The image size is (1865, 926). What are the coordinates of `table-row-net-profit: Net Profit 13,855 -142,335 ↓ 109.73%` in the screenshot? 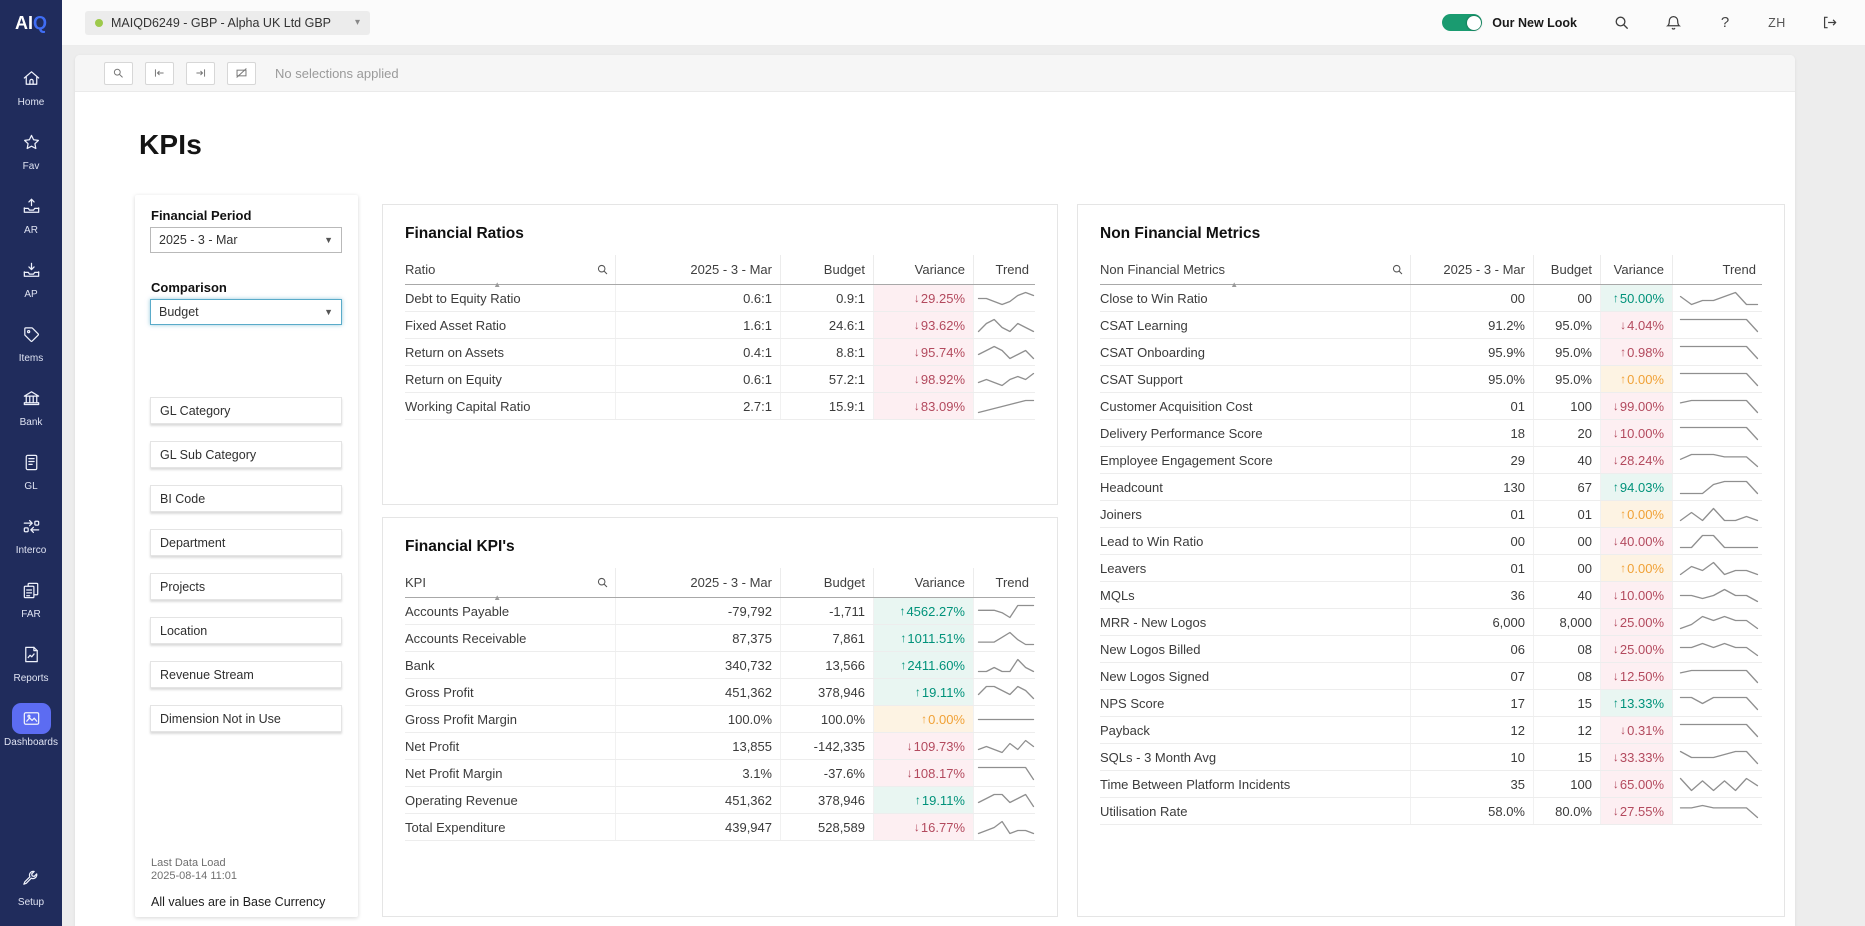 It's located at (720, 746).